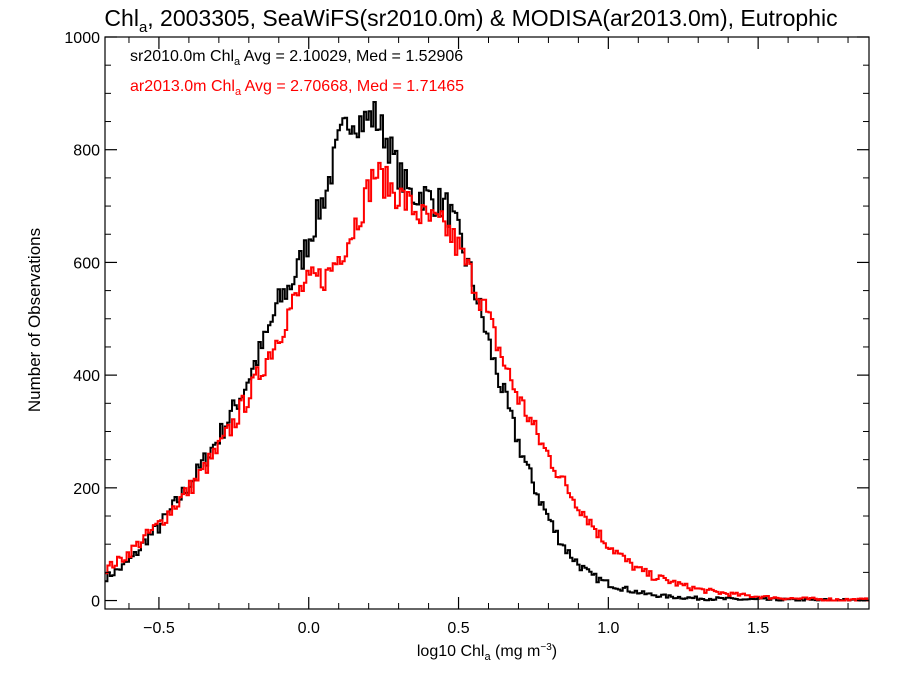  What do you see at coordinates (95, 602) in the screenshot?
I see `y-tick-label: 0` at bounding box center [95, 602].